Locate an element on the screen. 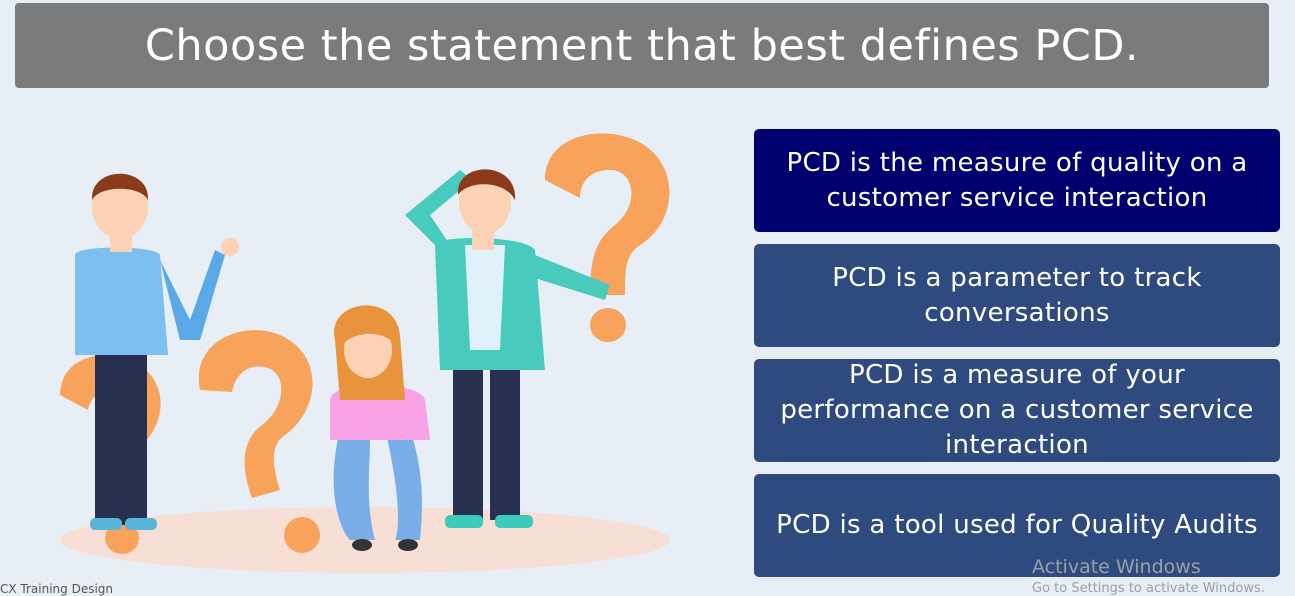 This screenshot has height=596, width=1295. footer-credit: CX Training Design is located at coordinates (57, 589).